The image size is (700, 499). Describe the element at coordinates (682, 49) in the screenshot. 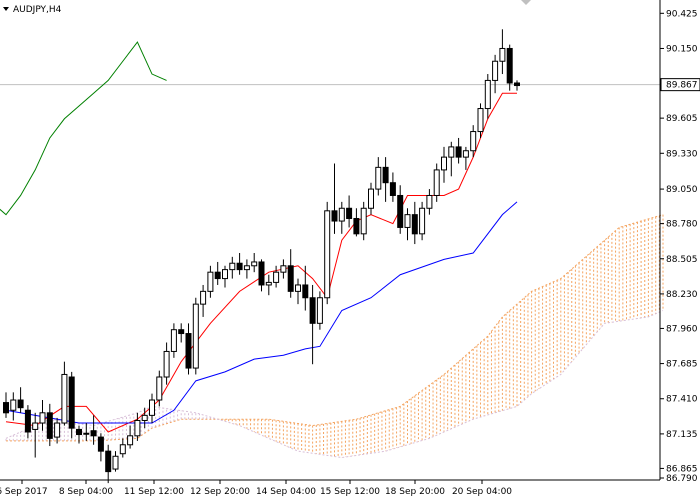

I see `price-tick-label: 90.150` at that location.